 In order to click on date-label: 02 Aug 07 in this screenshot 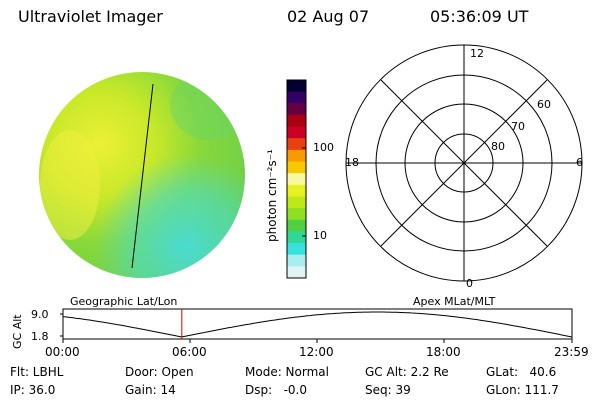, I will do `click(328, 16)`.